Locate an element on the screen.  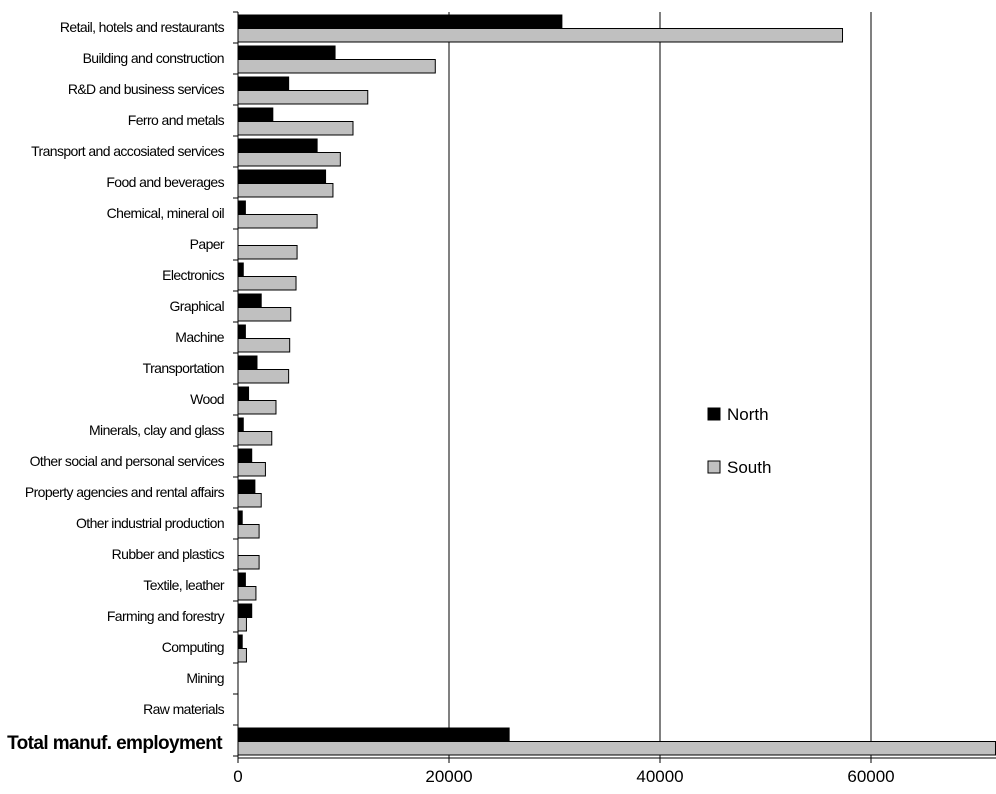
x-tick-label: 0 is located at coordinates (237, 776).